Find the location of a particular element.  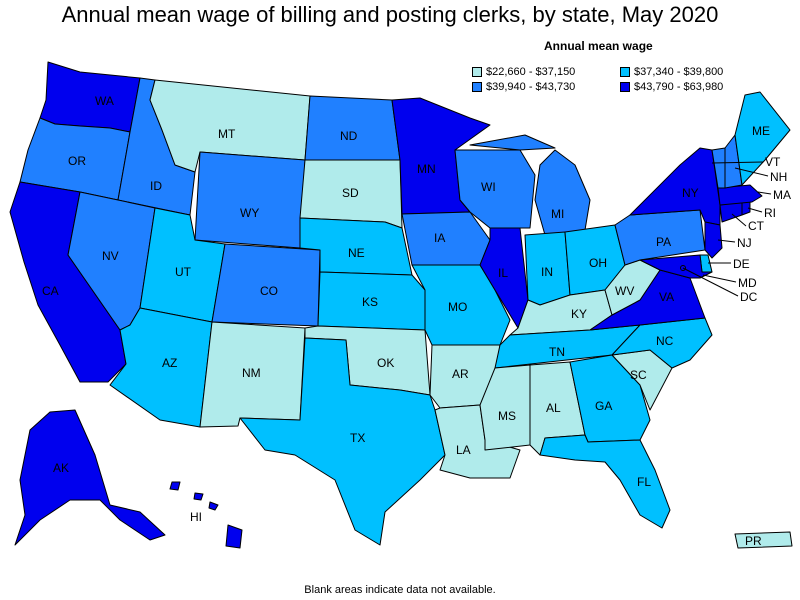

leader-line-MA is located at coordinates (764, 193).